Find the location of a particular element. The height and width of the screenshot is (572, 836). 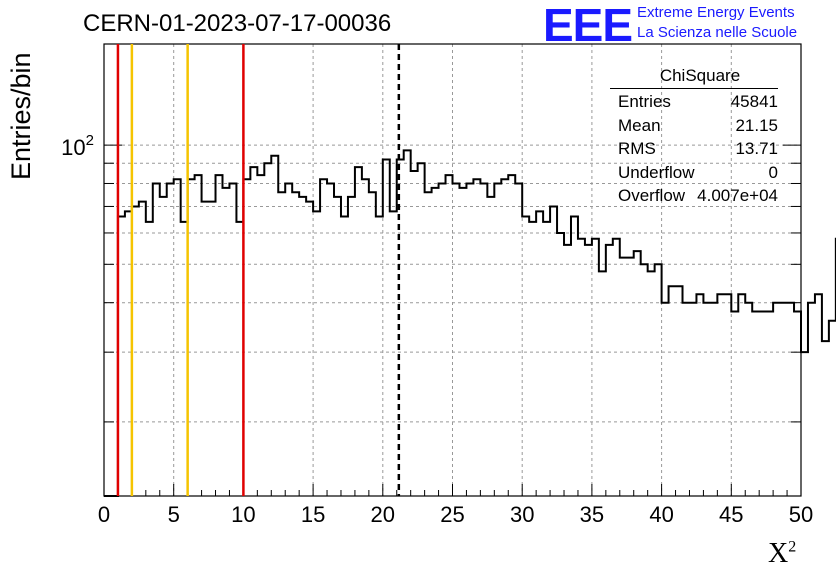

stats-row-entries: Entries 45841 is located at coordinates (694, 104).